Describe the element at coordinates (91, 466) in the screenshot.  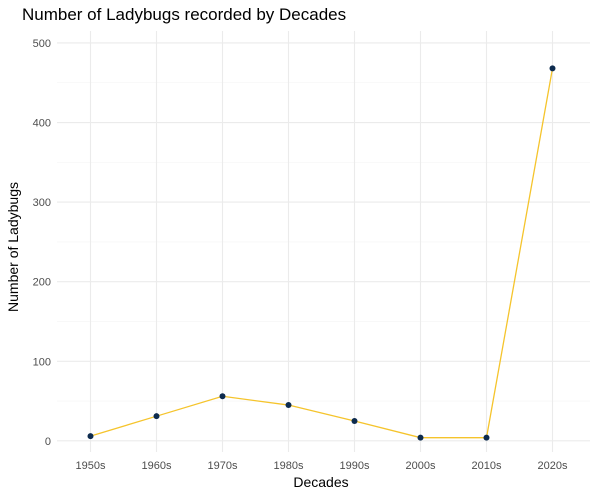
I see `x-tick-label: 1950s` at that location.